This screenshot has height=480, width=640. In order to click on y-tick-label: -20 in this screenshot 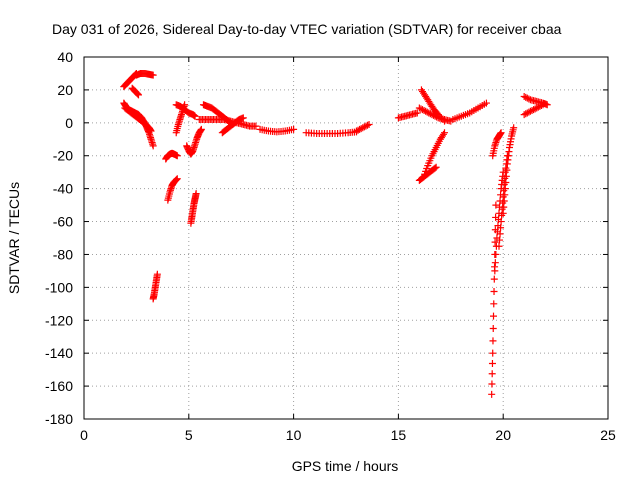, I will do `click(63, 156)`.